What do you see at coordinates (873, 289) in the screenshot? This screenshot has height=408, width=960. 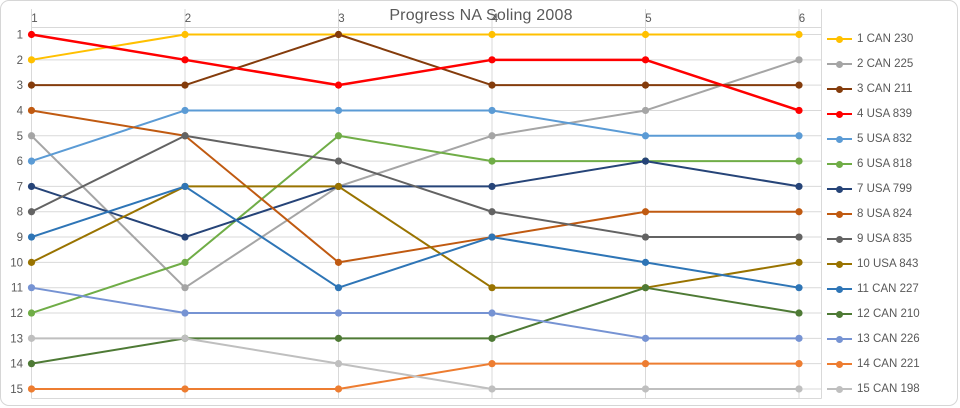 I see `legend-item: 11 CAN 227` at bounding box center [873, 289].